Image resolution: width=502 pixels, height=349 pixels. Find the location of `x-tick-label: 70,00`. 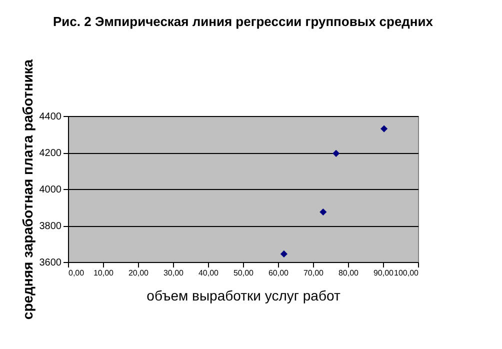

x-tick-label: 70,00 is located at coordinates (313, 273).